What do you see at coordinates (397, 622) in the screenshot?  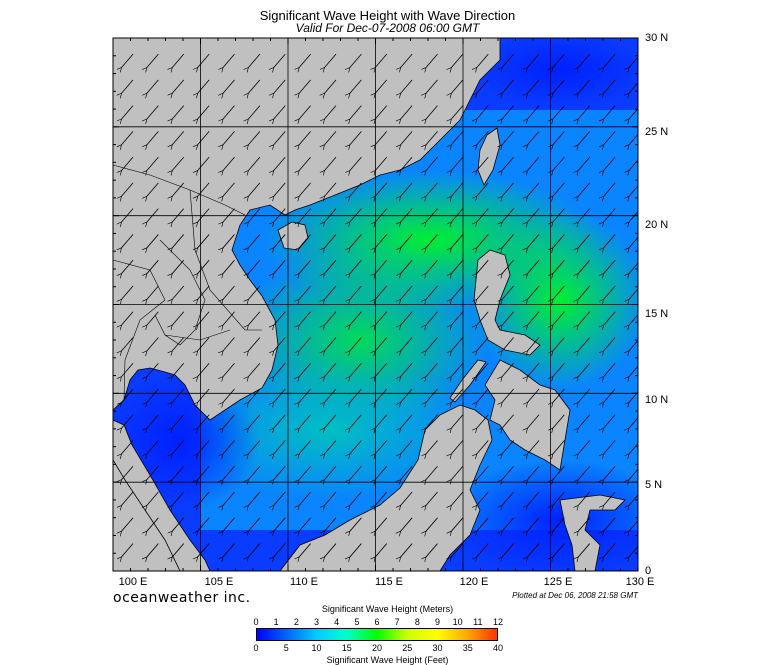 I see `colorbar-meter-tick-label: 7` at bounding box center [397, 622].